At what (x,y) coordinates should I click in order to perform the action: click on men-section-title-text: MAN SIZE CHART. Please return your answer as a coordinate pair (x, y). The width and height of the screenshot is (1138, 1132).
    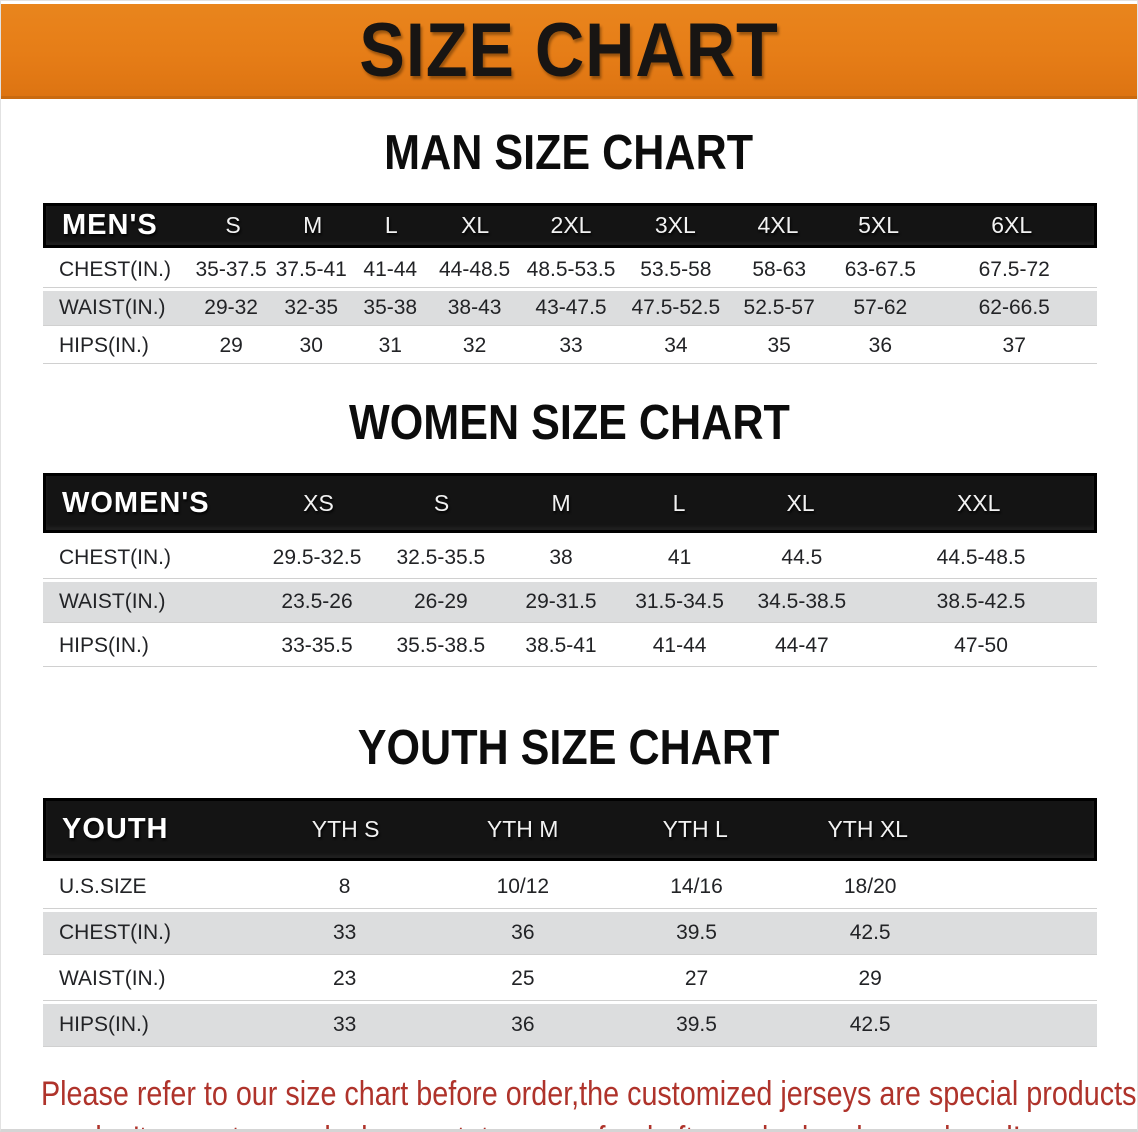
    Looking at the image, I should click on (569, 153).